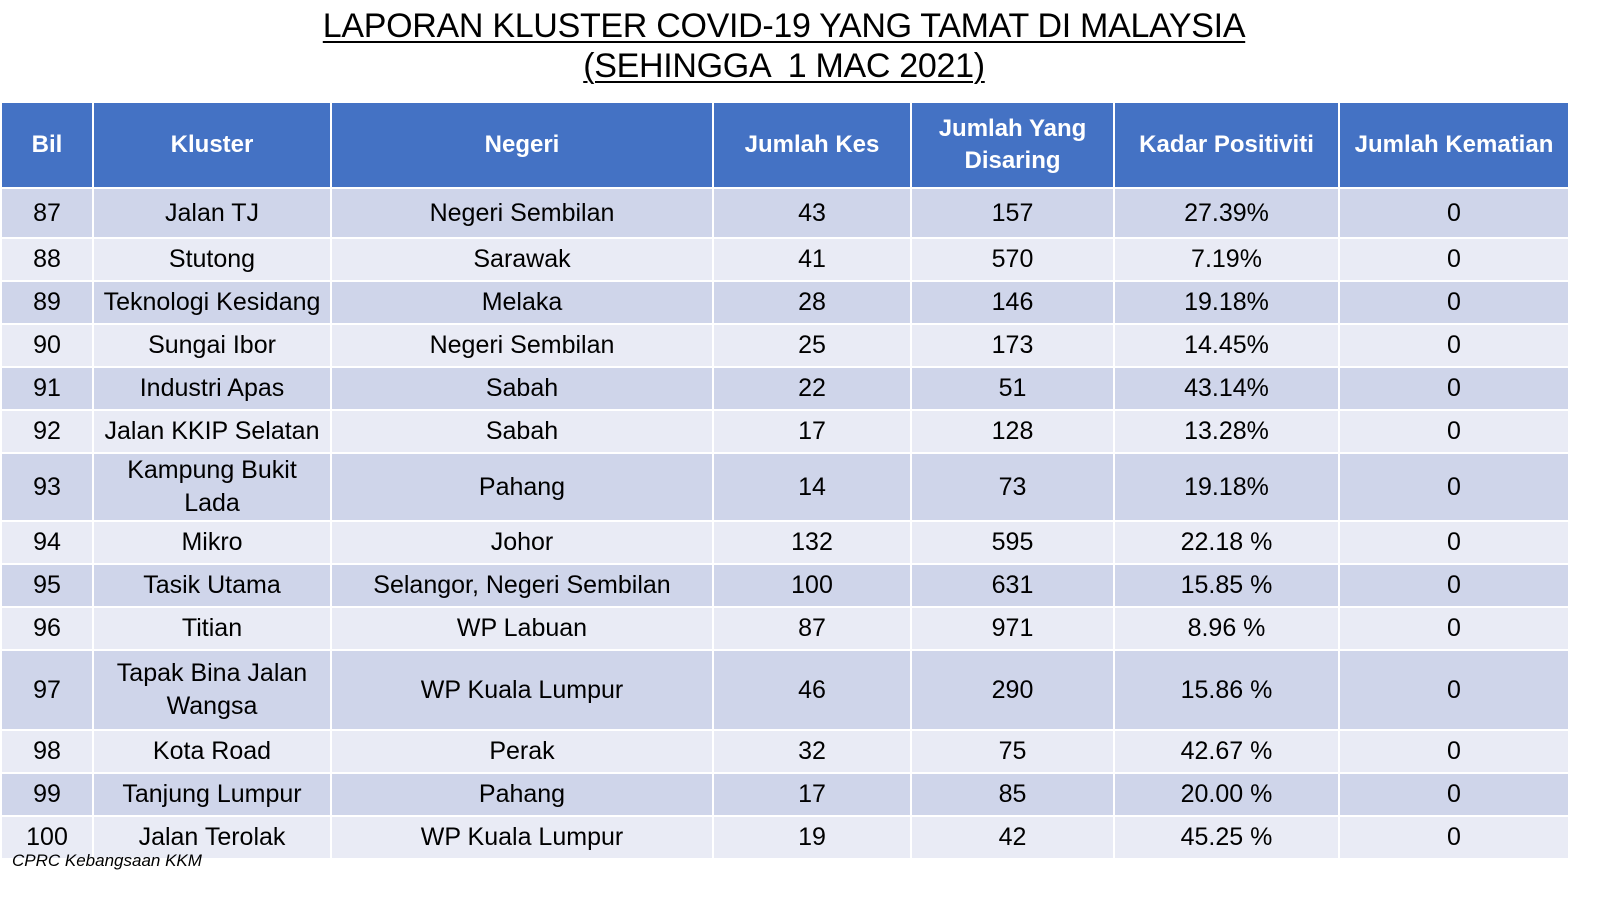  Describe the element at coordinates (212, 213) in the screenshot. I see `cell-kluster: Jalan TJ` at that location.